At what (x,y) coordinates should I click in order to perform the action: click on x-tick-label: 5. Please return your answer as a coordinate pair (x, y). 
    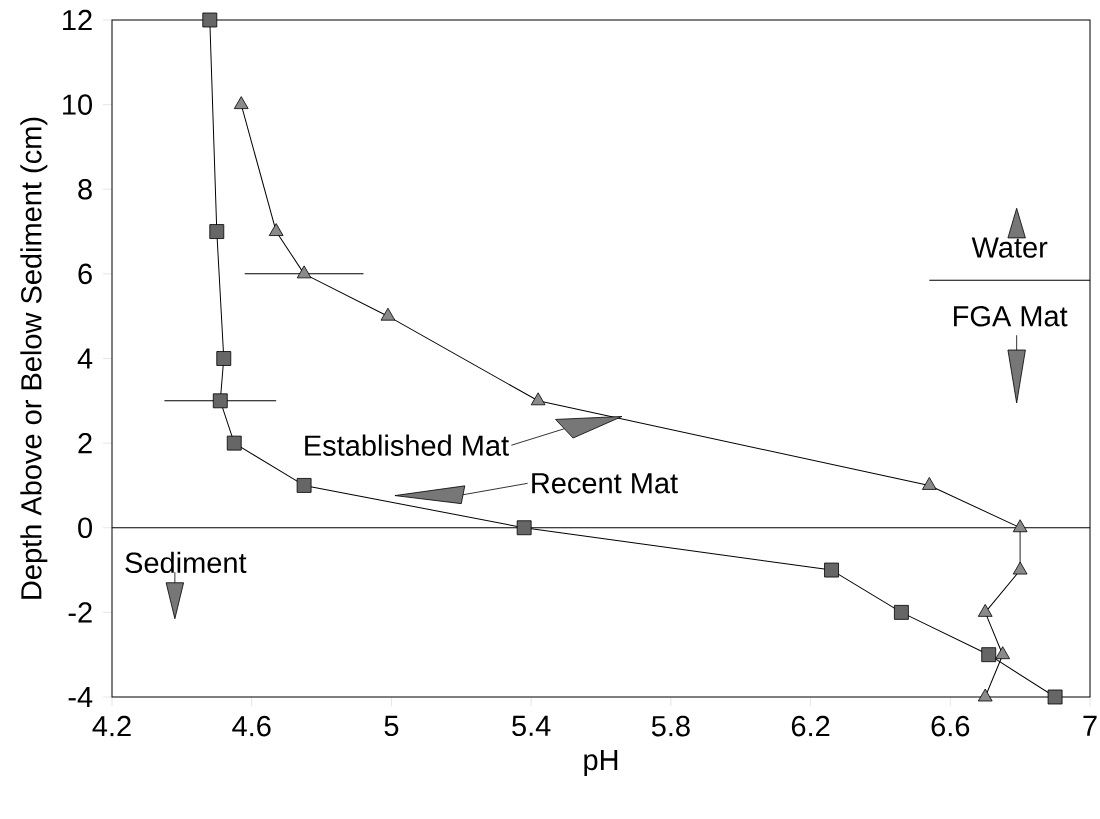
    Looking at the image, I should click on (391, 726).